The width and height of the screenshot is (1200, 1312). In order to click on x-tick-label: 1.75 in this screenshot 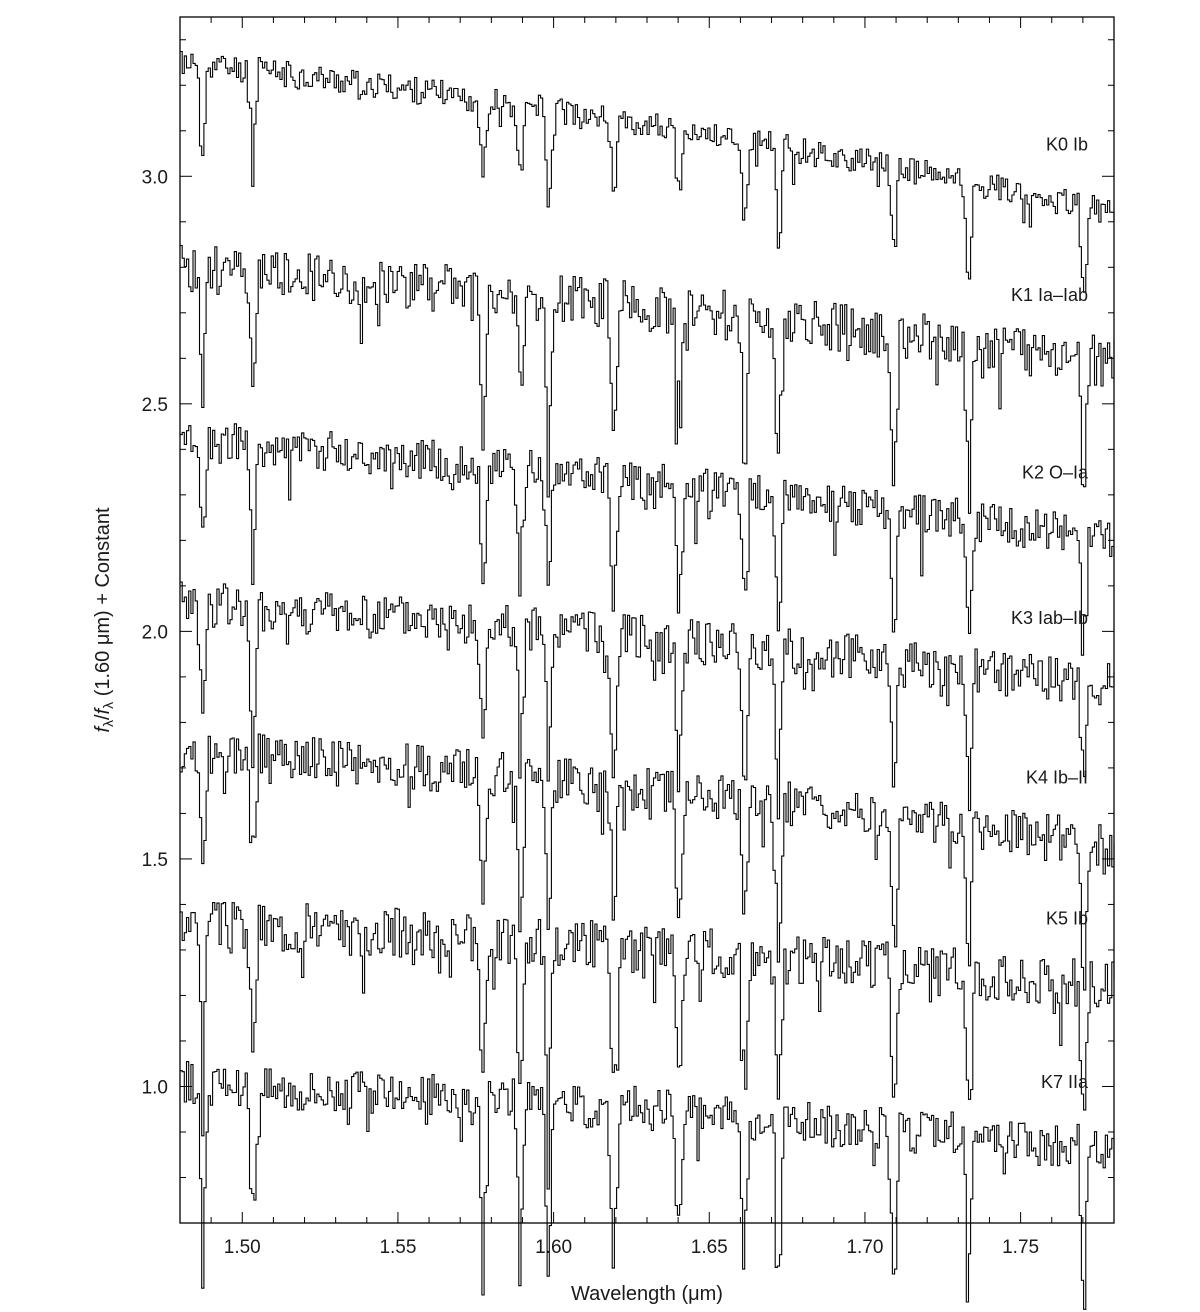, I will do `click(1020, 1247)`.